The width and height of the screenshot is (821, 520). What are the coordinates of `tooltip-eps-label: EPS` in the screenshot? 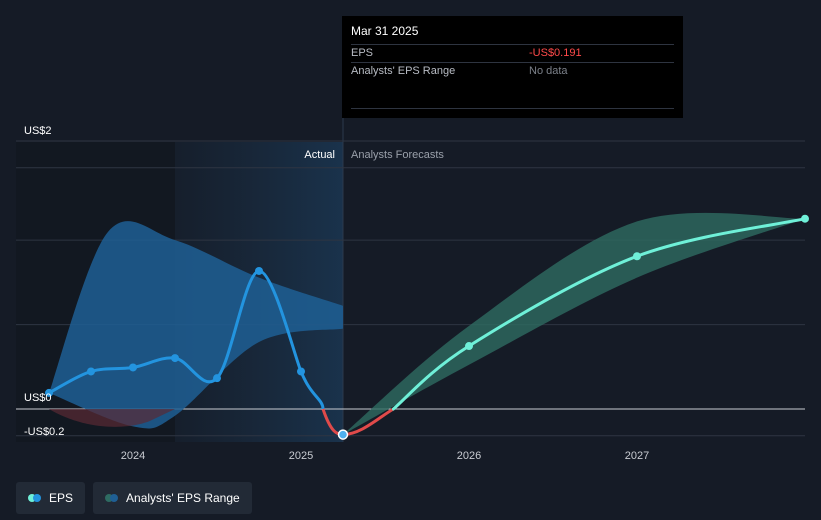 It's located at (362, 53).